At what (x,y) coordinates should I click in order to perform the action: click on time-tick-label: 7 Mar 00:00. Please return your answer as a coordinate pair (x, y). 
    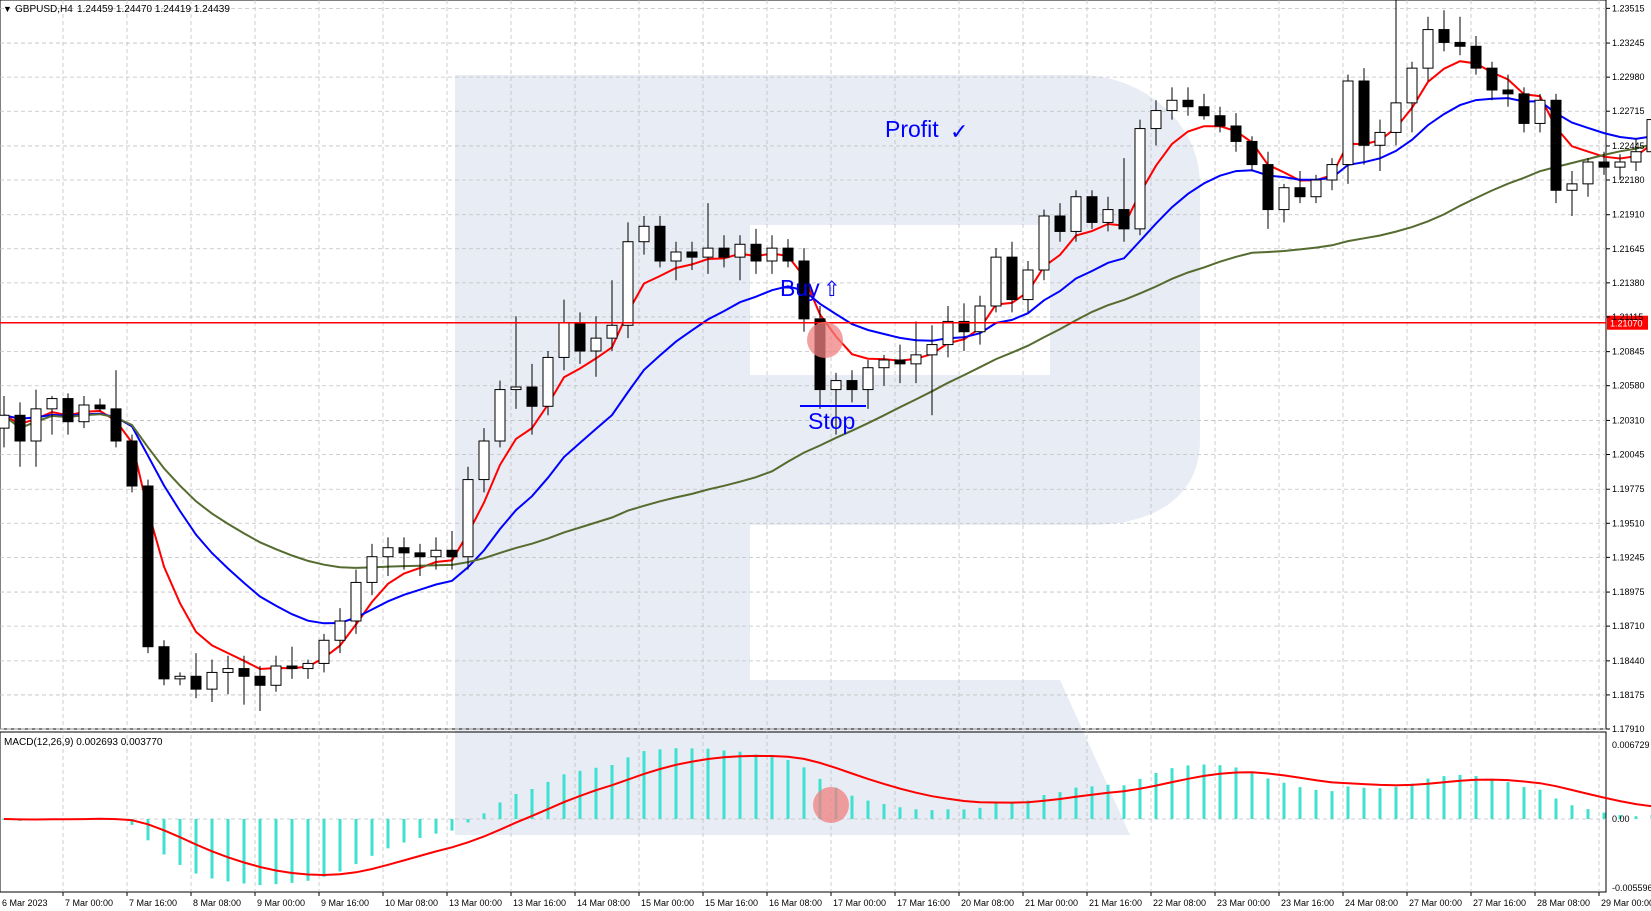
    Looking at the image, I should click on (89, 903).